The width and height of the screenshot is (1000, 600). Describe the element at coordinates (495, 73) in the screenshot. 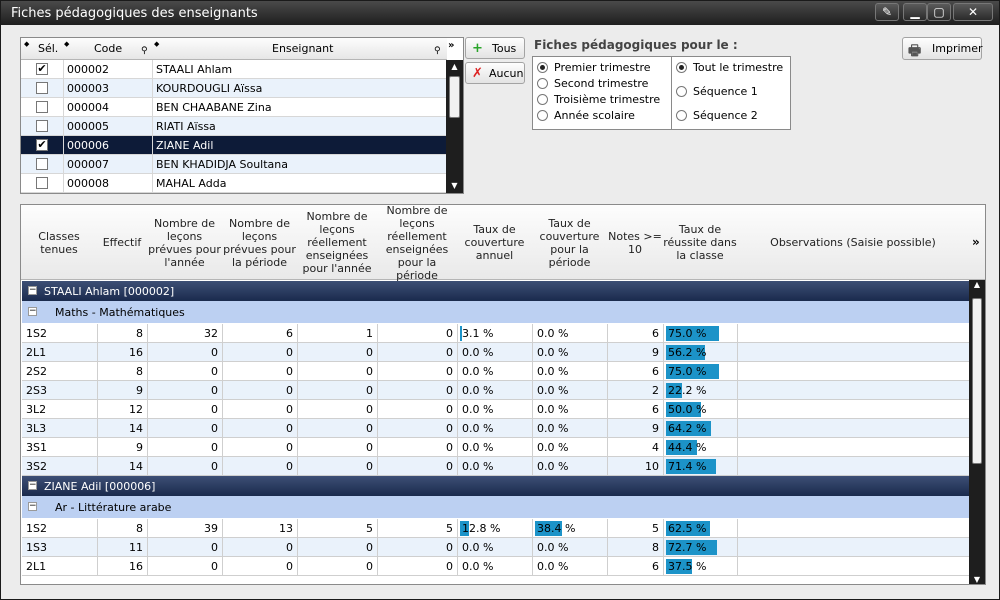

I see `select-none-button: ✗ Aucun` at that location.